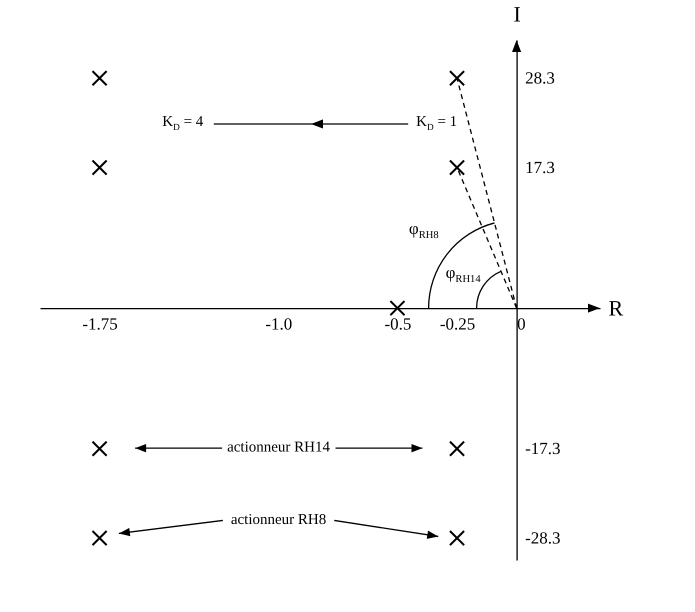  What do you see at coordinates (278, 324) in the screenshot?
I see `x-tick-label: -1.0` at bounding box center [278, 324].